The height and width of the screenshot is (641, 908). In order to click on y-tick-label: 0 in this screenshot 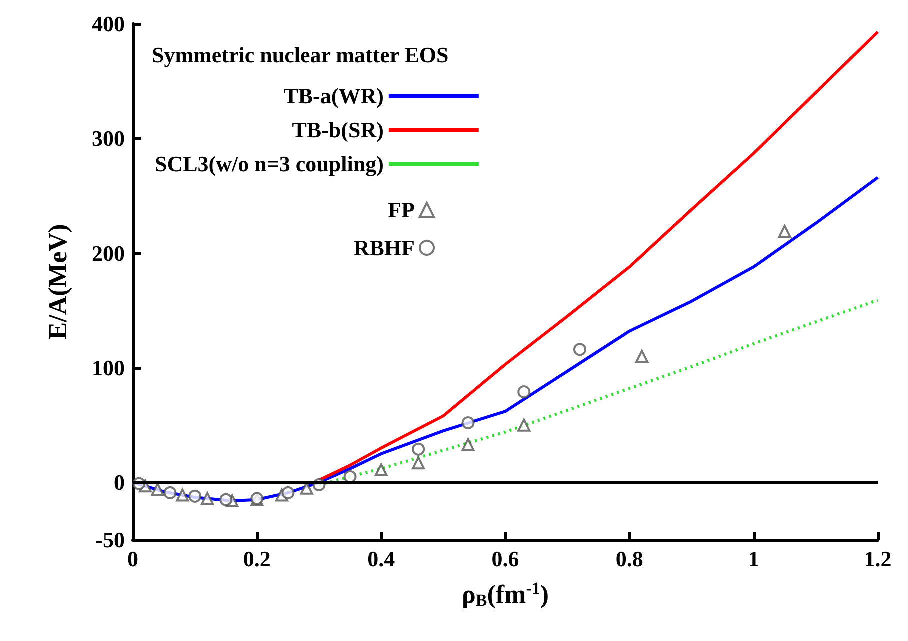, I will do `click(119, 483)`.